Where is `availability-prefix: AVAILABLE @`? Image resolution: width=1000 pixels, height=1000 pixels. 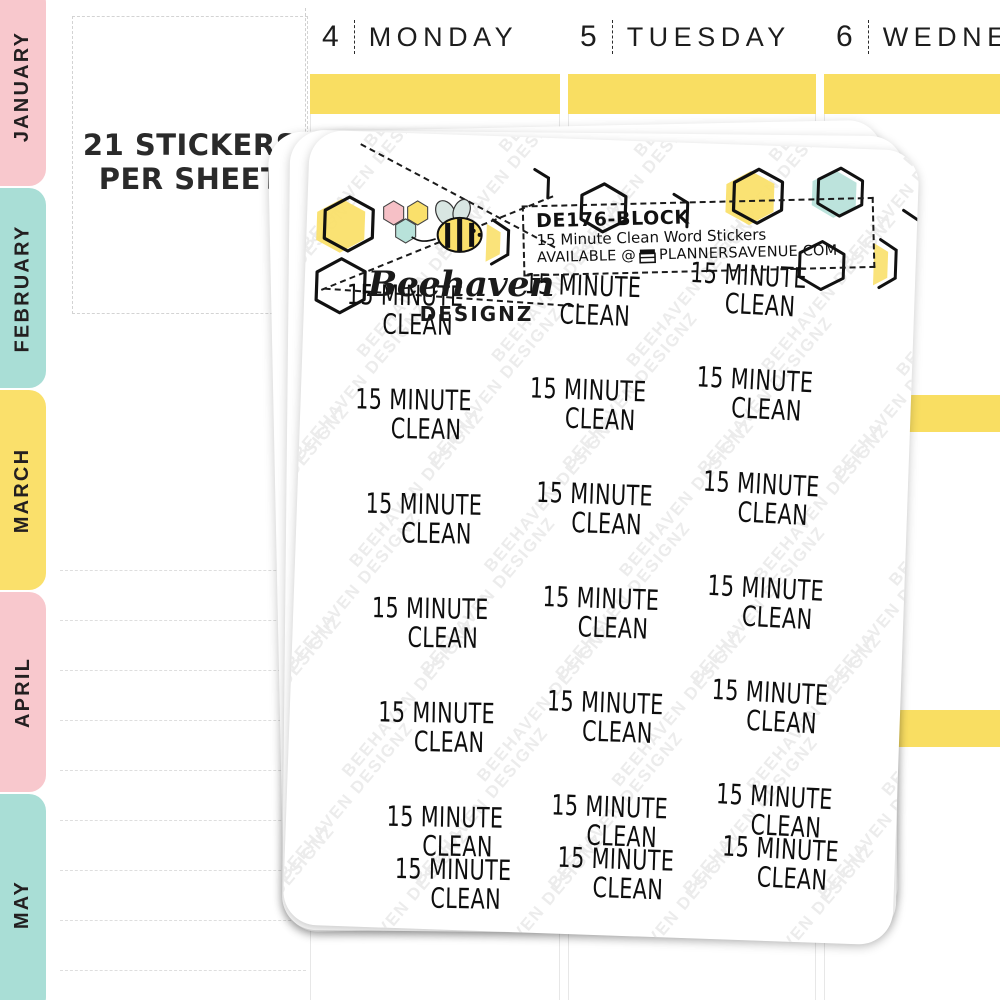 availability-prefix: AVAILABLE @ is located at coordinates (586, 256).